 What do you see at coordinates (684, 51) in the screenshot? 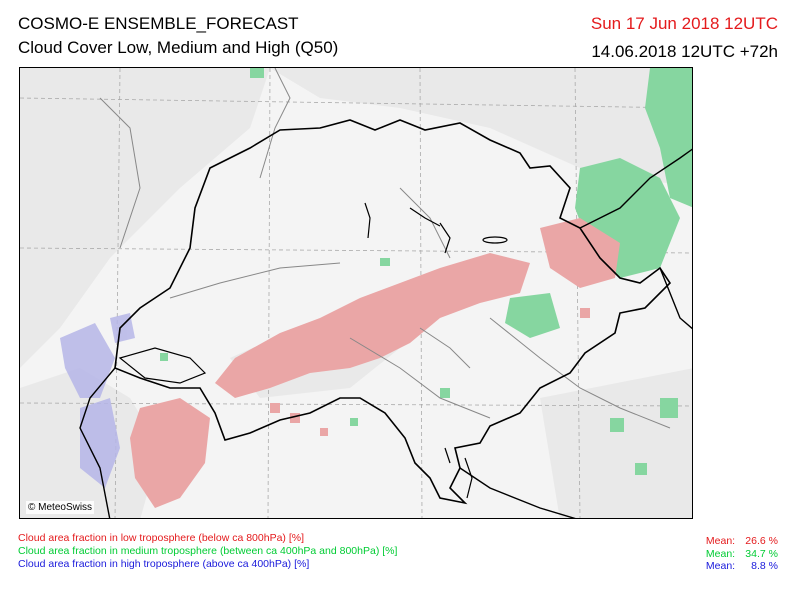
I see `run-time: 14.06.2018 12UTC +72h` at bounding box center [684, 51].